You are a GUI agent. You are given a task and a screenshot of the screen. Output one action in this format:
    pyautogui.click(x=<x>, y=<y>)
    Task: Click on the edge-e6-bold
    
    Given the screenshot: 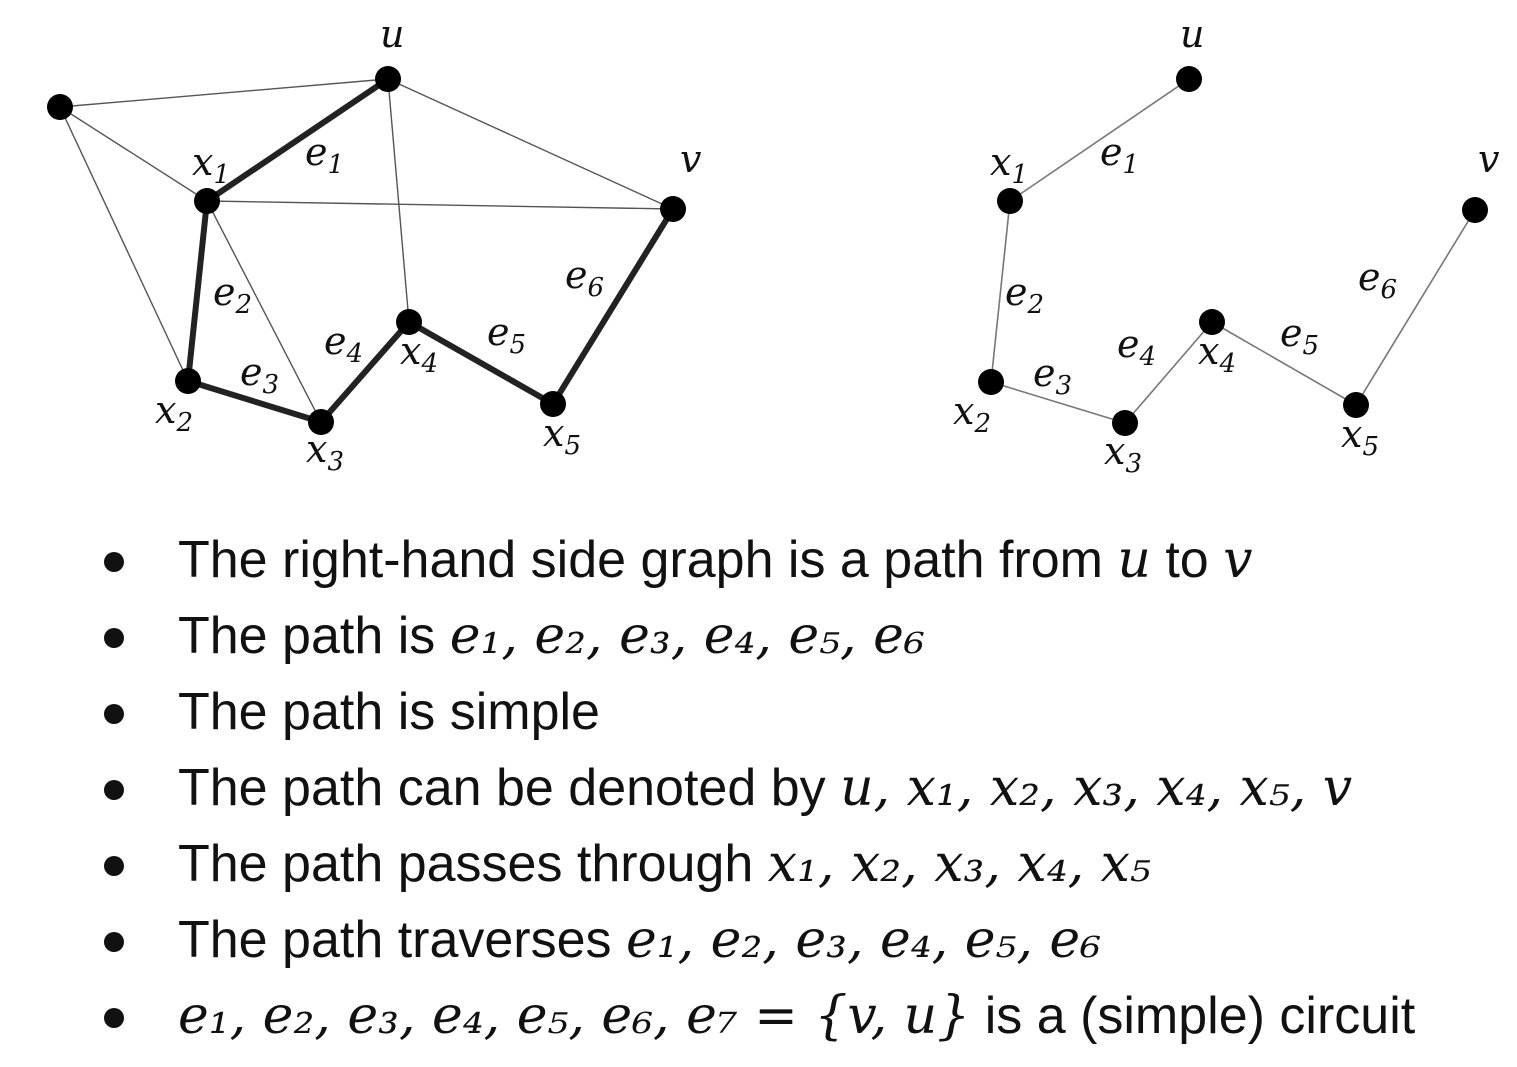 What is the action you would take?
    pyautogui.click(x=613, y=306)
    